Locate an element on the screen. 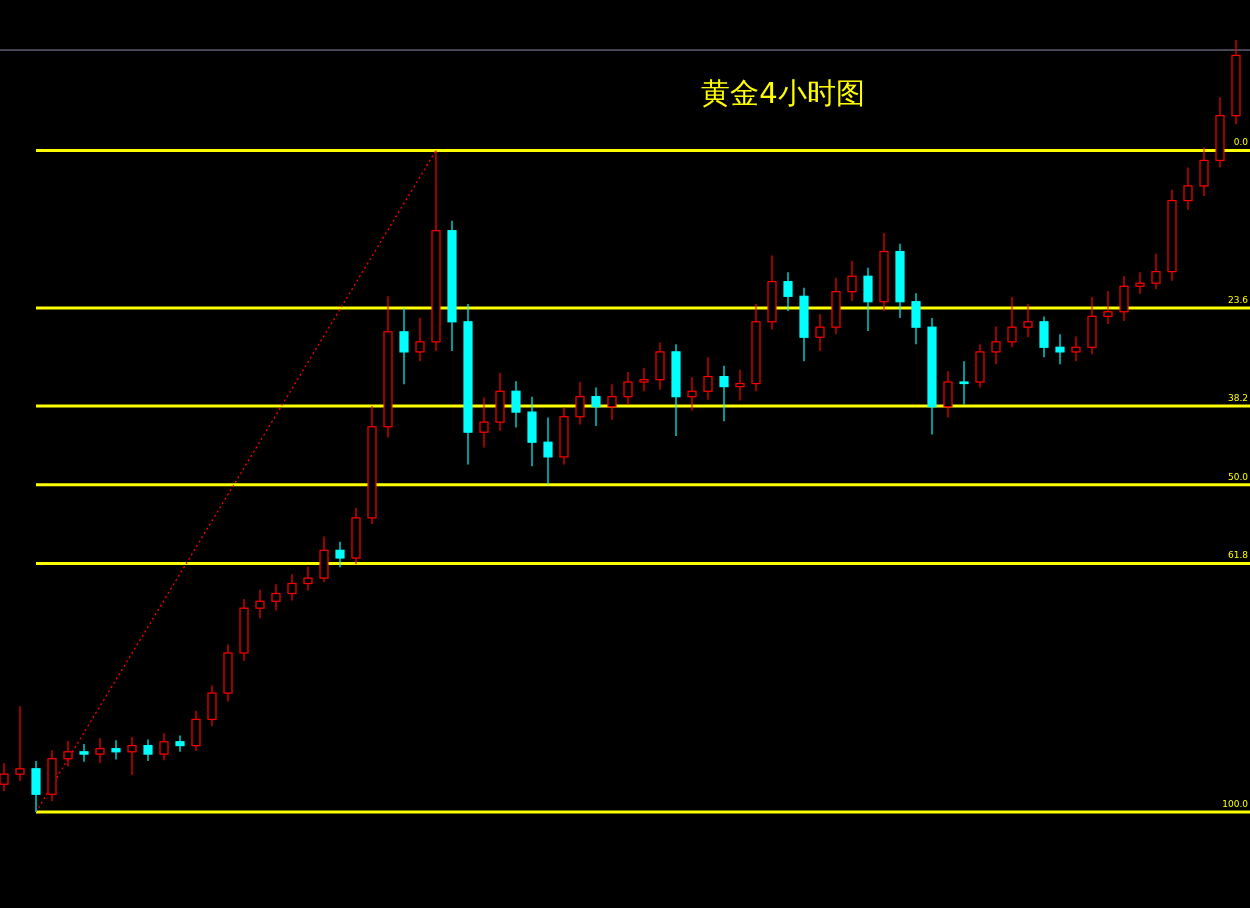 The image size is (1250, 908). annotation: 23.6 is located at coordinates (1238, 299).